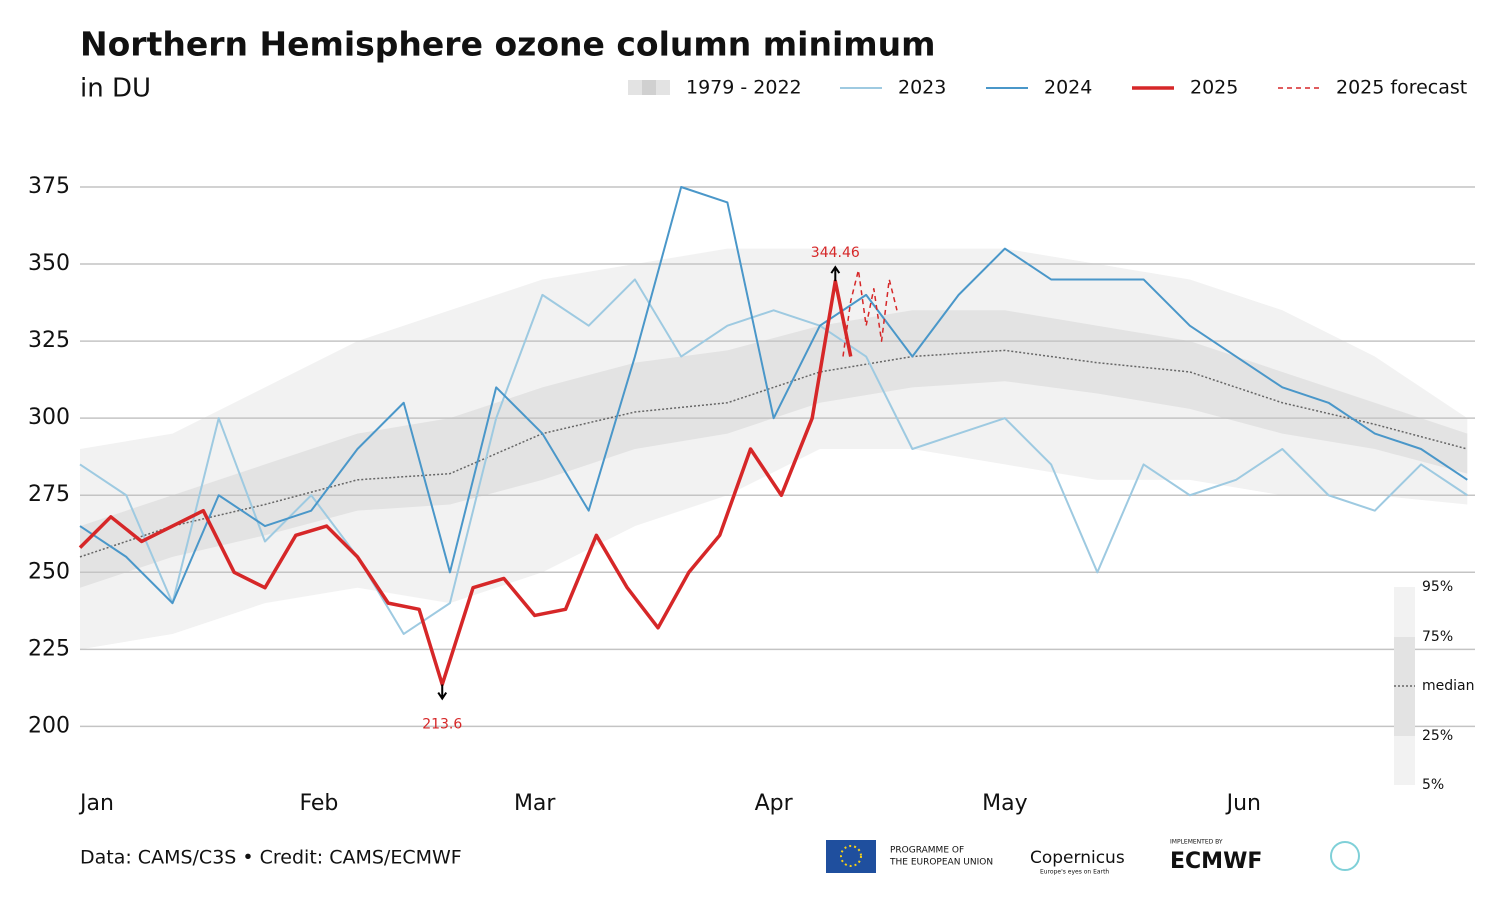 Image resolution: width=1500 pixels, height=900 pixels. What do you see at coordinates (1401, 88) in the screenshot?
I see `legend-label: 2025 forecast` at bounding box center [1401, 88].